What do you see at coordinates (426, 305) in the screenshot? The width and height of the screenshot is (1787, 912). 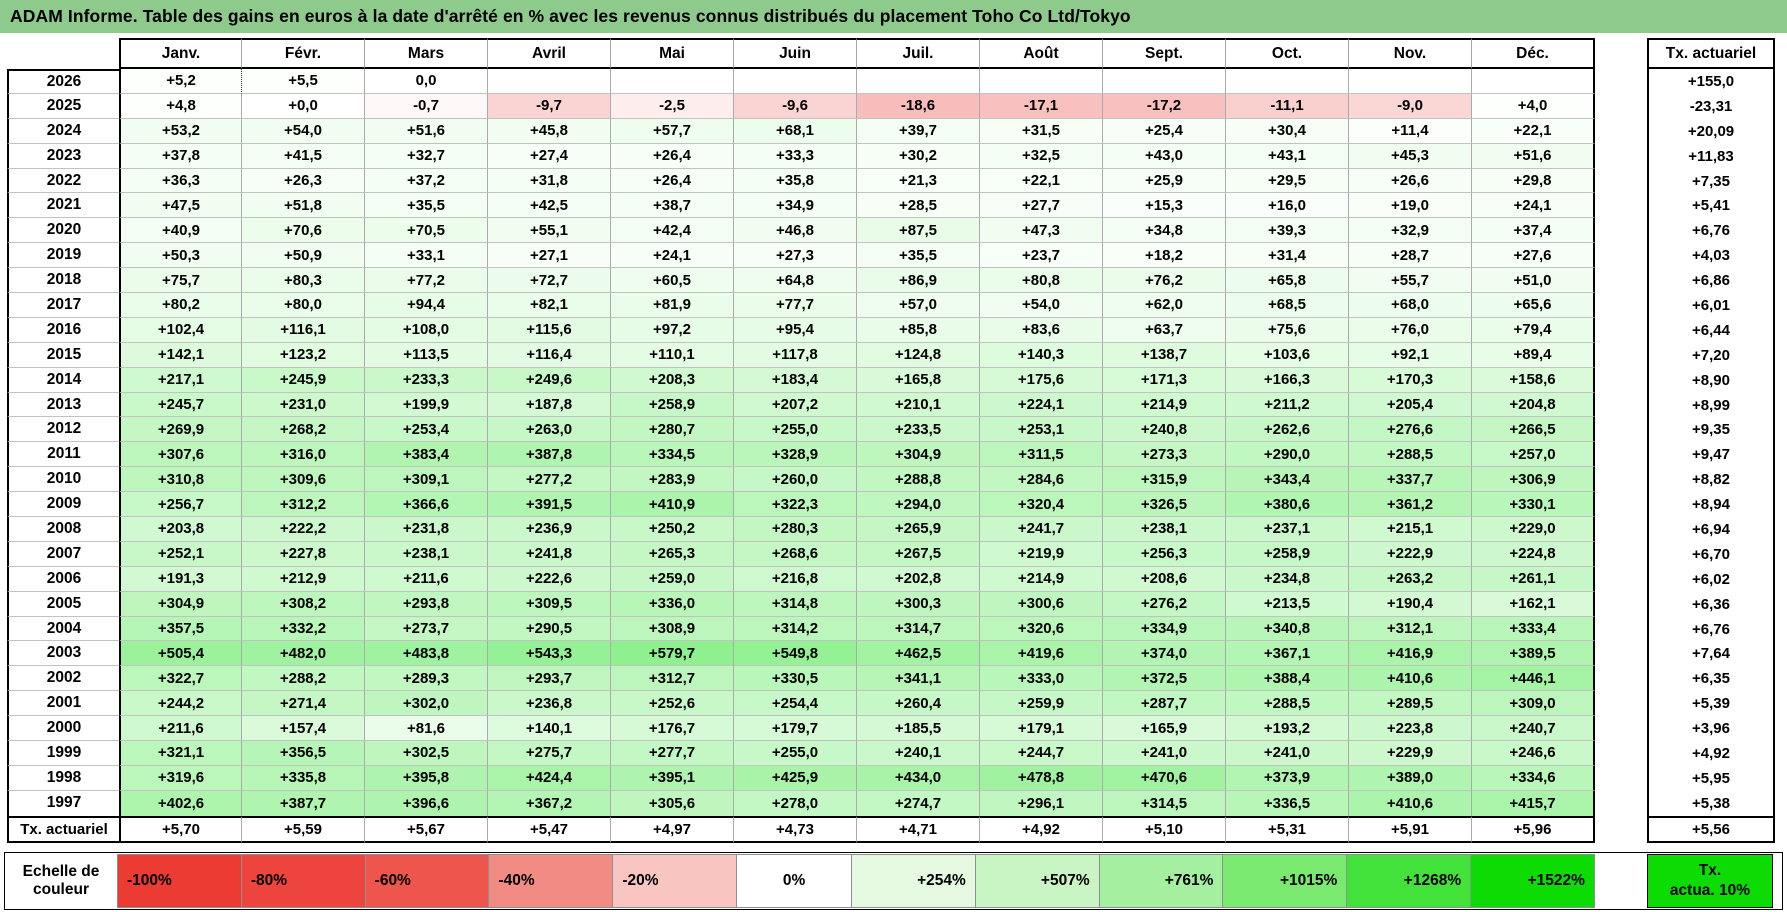 I see `gain-cell: +94,4` at bounding box center [426, 305].